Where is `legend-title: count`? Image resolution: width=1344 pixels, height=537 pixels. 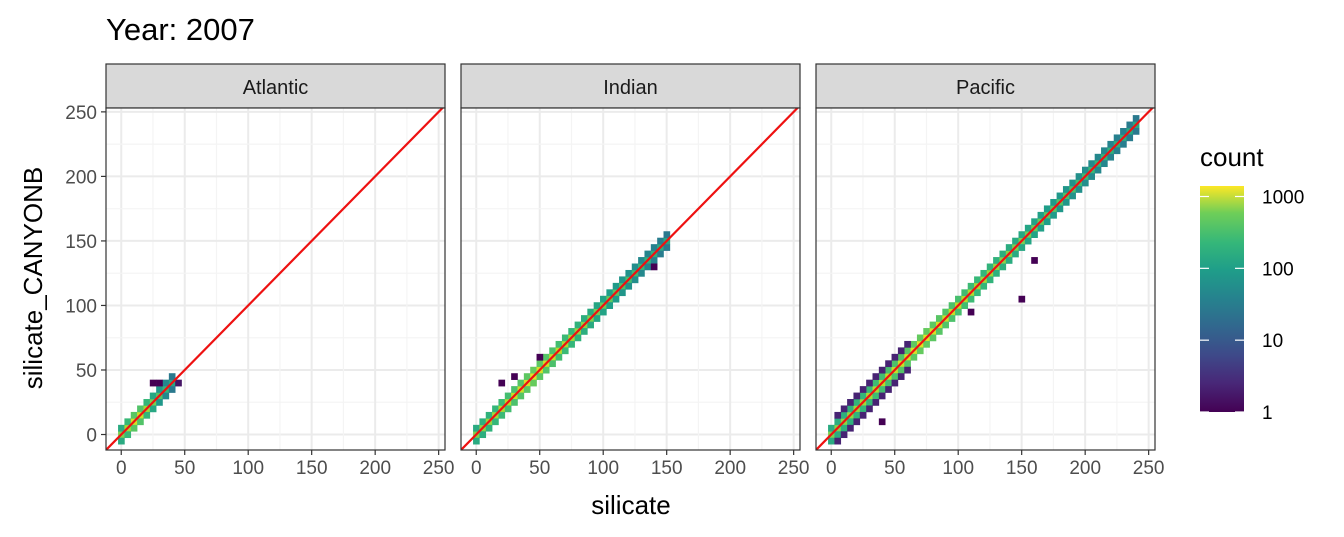
legend-title: count is located at coordinates (1232, 157).